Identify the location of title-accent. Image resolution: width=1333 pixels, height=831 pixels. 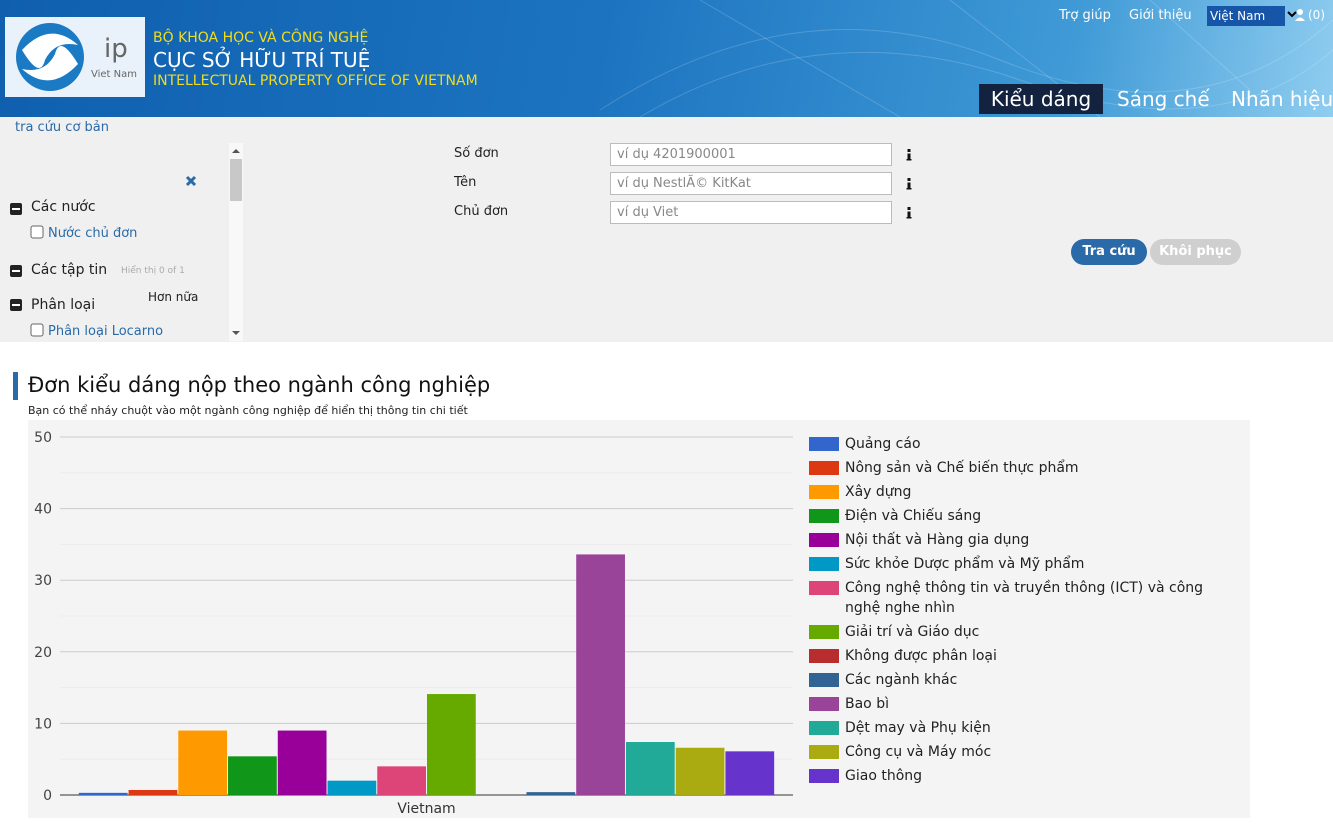
(15, 386).